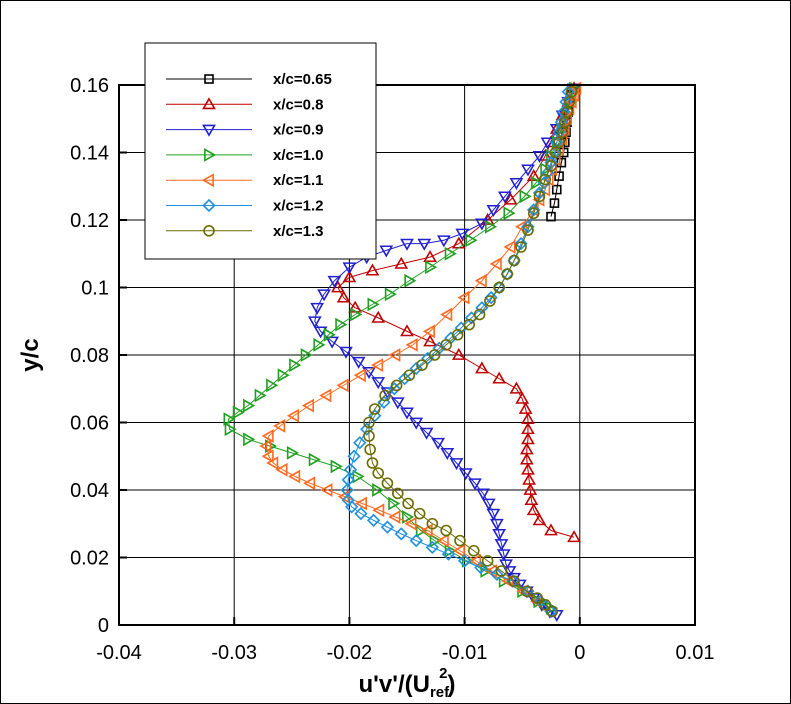  Describe the element at coordinates (451, 684) in the screenshot. I see `x-axis-title-close: )` at that location.